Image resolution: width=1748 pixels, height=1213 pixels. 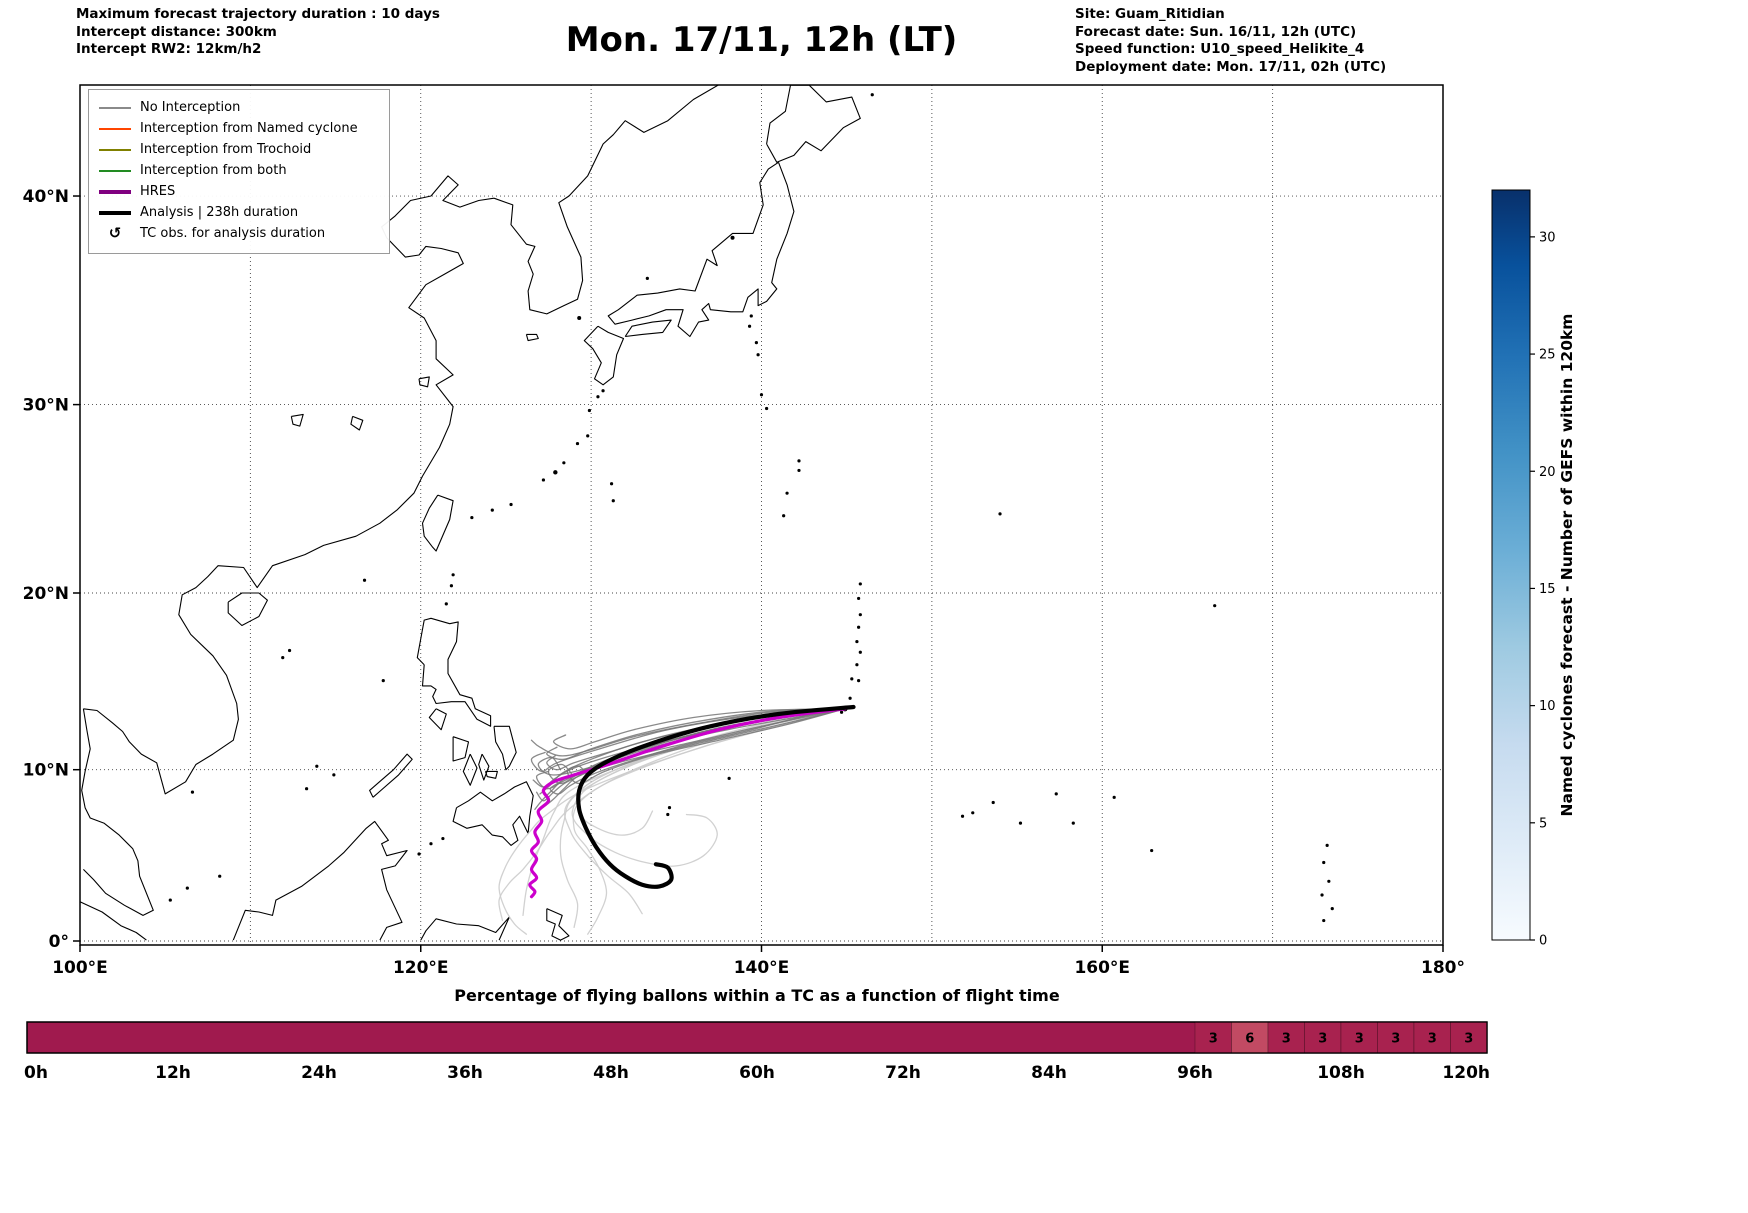 I want to click on flight-bar-tick-label: 24h, so click(x=319, y=1073).